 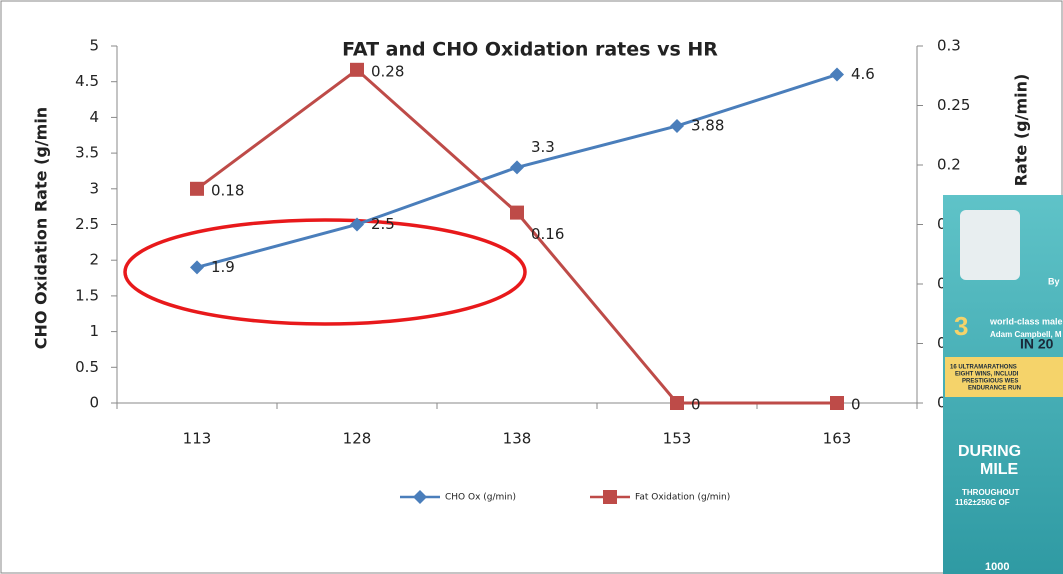 I want to click on overlay-text: world-class male, so click(x=1026, y=321).